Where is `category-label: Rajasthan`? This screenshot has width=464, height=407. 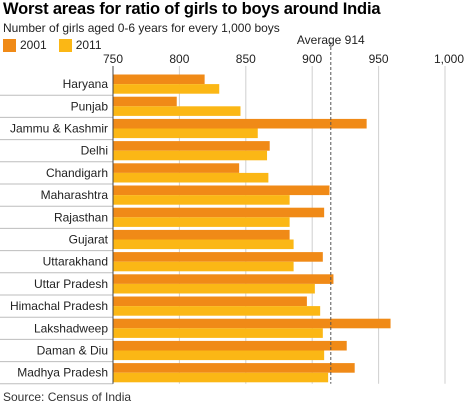 category-label: Rajasthan is located at coordinates (81, 217).